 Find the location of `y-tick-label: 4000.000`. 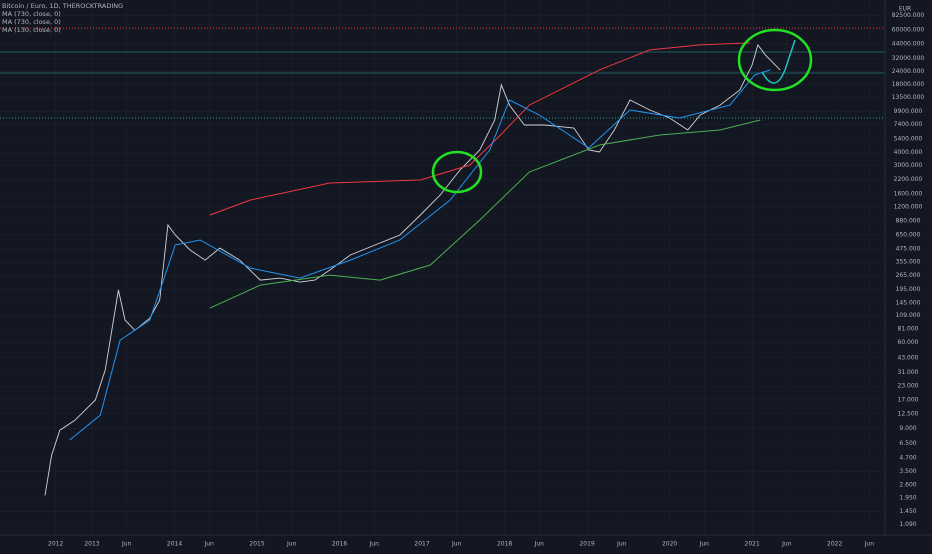

y-tick-label: 4000.000 is located at coordinates (908, 152).